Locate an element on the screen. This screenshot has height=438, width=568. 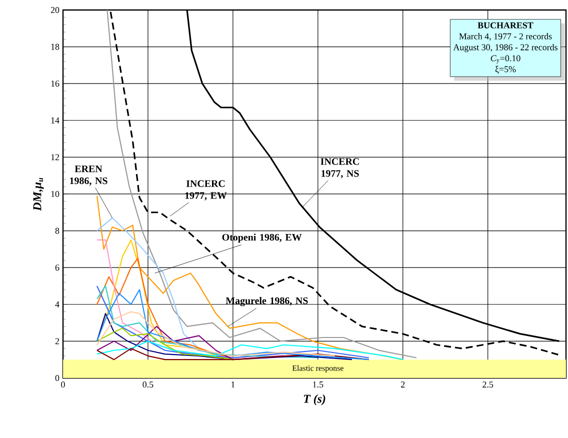
y-tick-label: 18 is located at coordinates (55, 47).